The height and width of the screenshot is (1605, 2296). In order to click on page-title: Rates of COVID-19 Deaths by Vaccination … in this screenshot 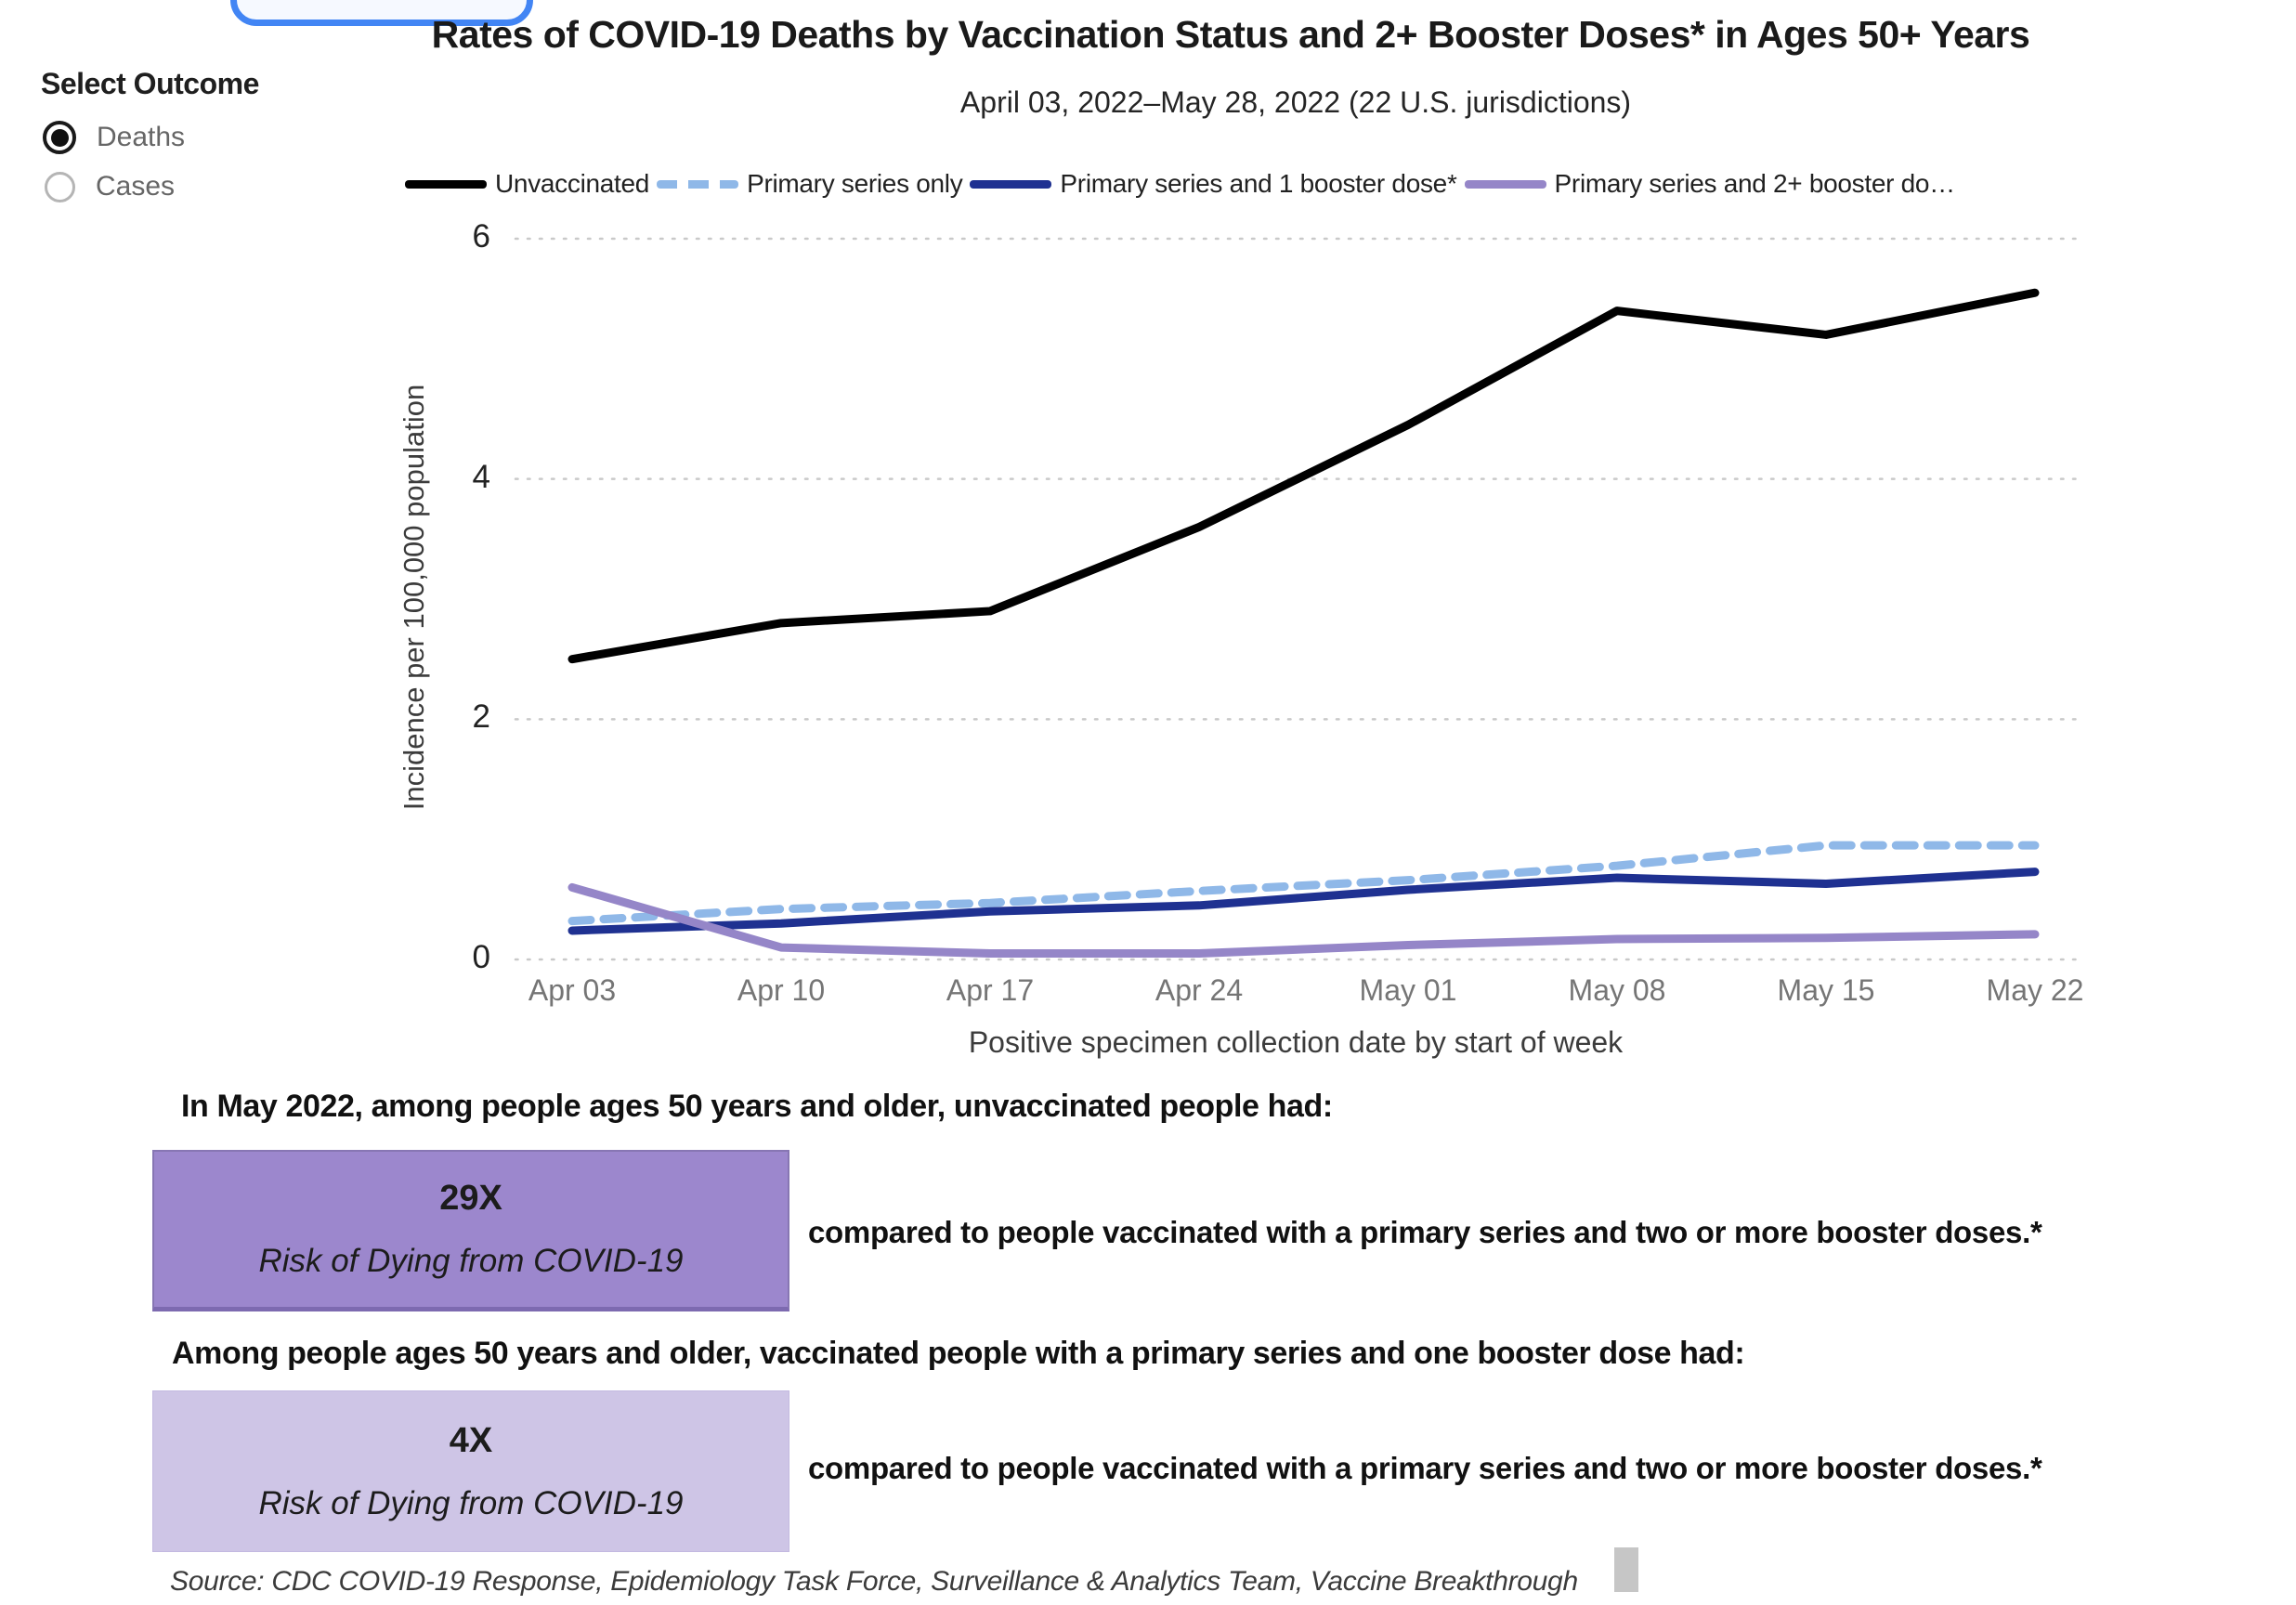, I will do `click(1230, 34)`.